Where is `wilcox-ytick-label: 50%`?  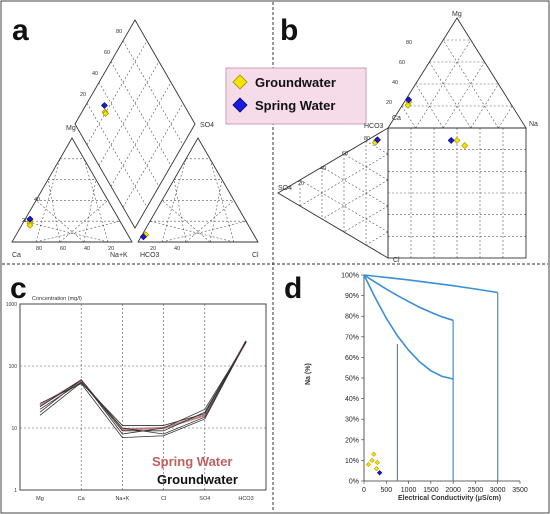
wilcox-ytick-label: 50% is located at coordinates (352, 379).